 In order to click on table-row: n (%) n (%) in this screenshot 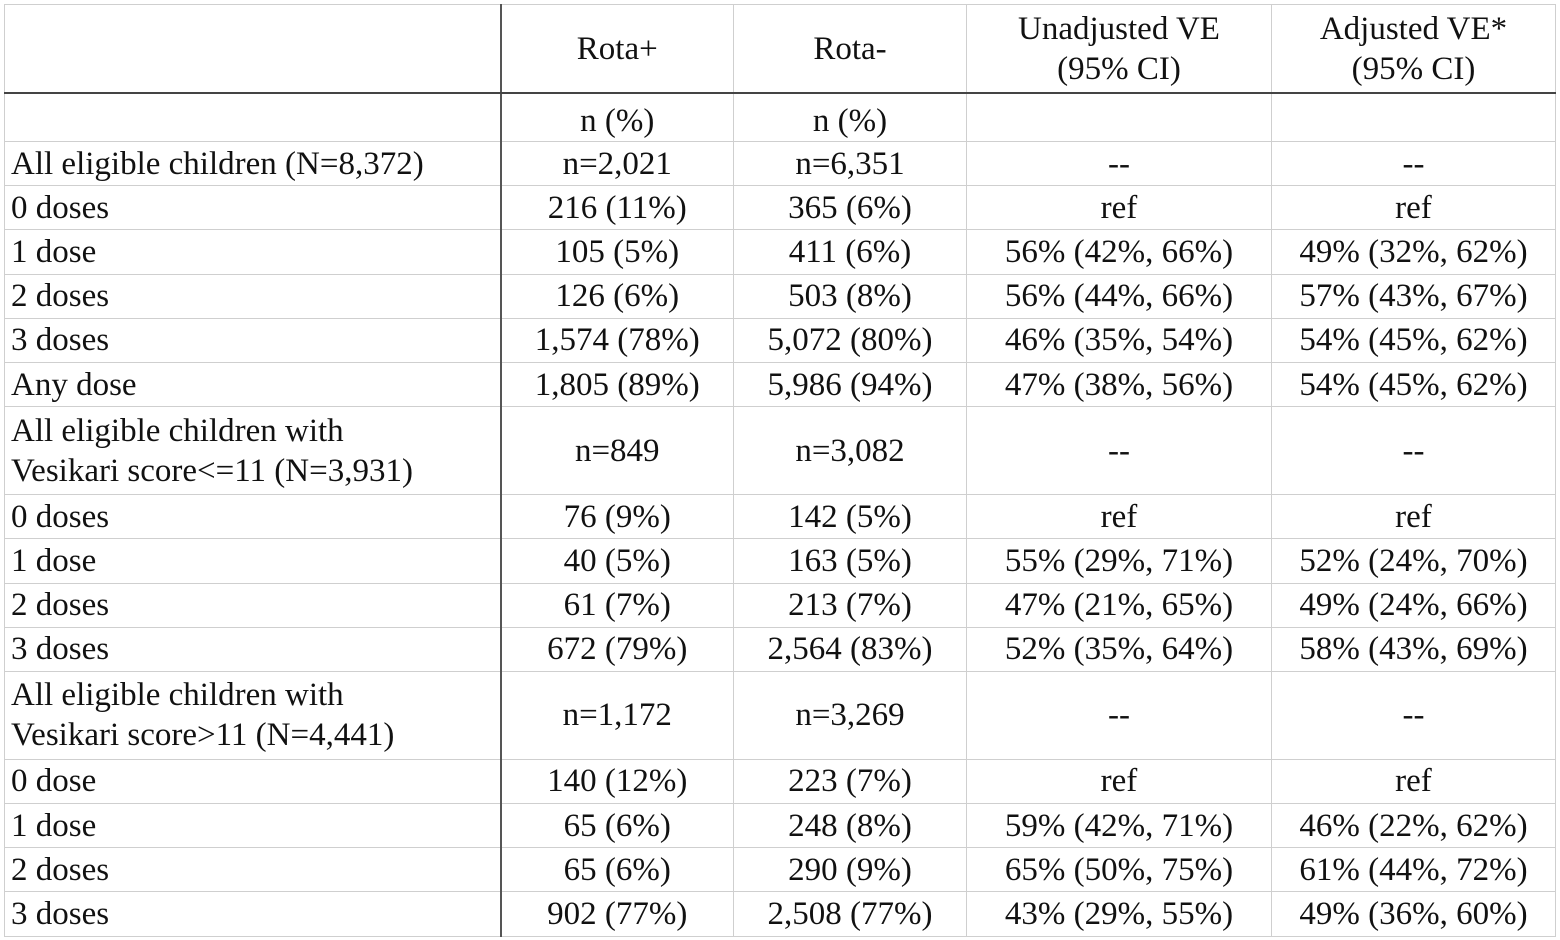, I will do `click(780, 117)`.